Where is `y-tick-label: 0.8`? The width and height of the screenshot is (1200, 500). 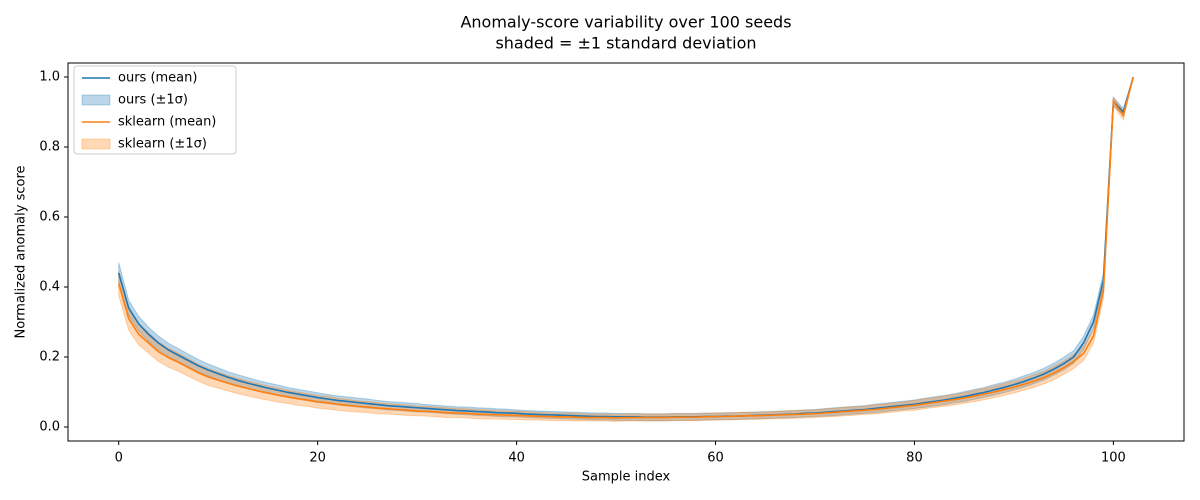 y-tick-label: 0.8 is located at coordinates (49, 147).